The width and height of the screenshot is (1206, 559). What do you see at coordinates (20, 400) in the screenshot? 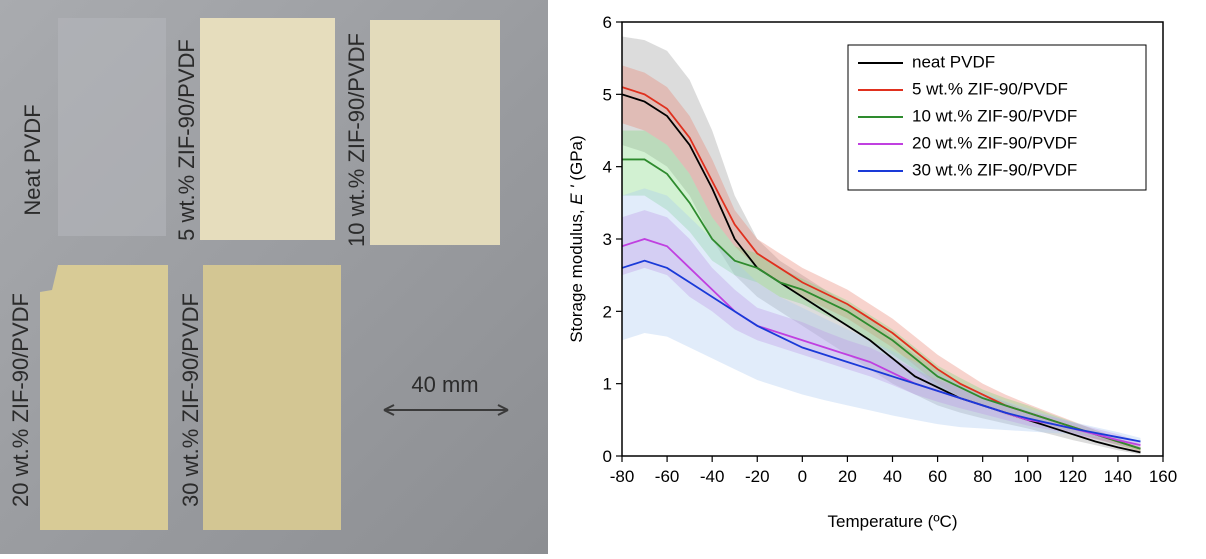
I see `film-label: 20 wt.% ZIF-90/PVDF` at bounding box center [20, 400].